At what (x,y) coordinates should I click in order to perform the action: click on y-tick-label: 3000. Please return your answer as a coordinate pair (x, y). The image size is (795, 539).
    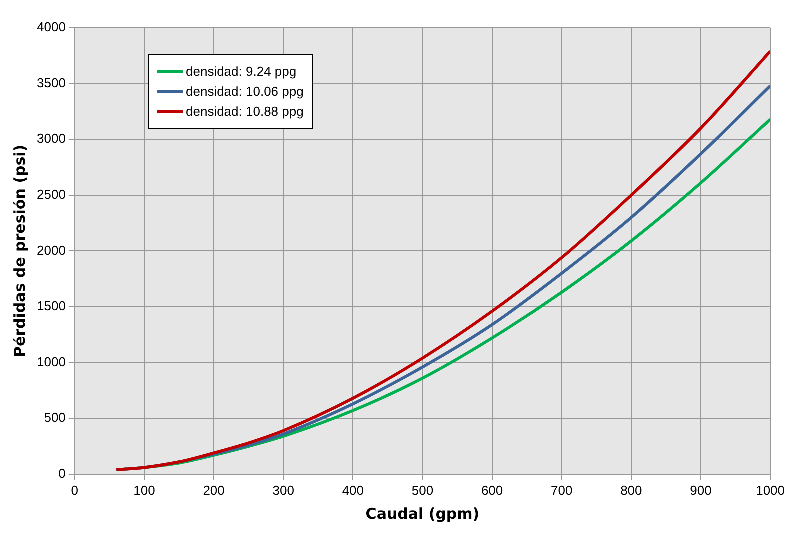
    Looking at the image, I should click on (51, 138).